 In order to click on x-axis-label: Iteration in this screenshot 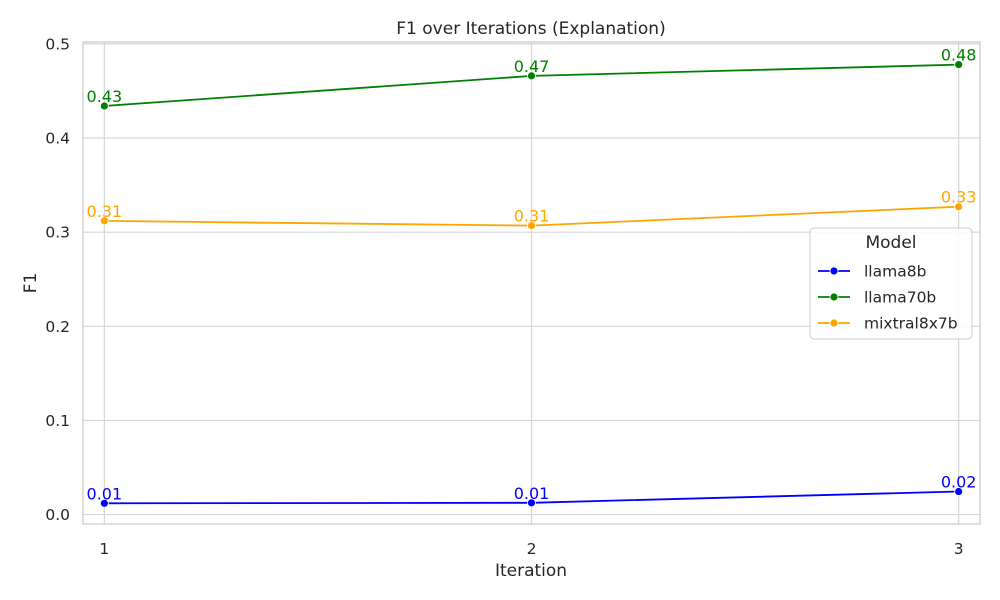, I will do `click(531, 571)`.